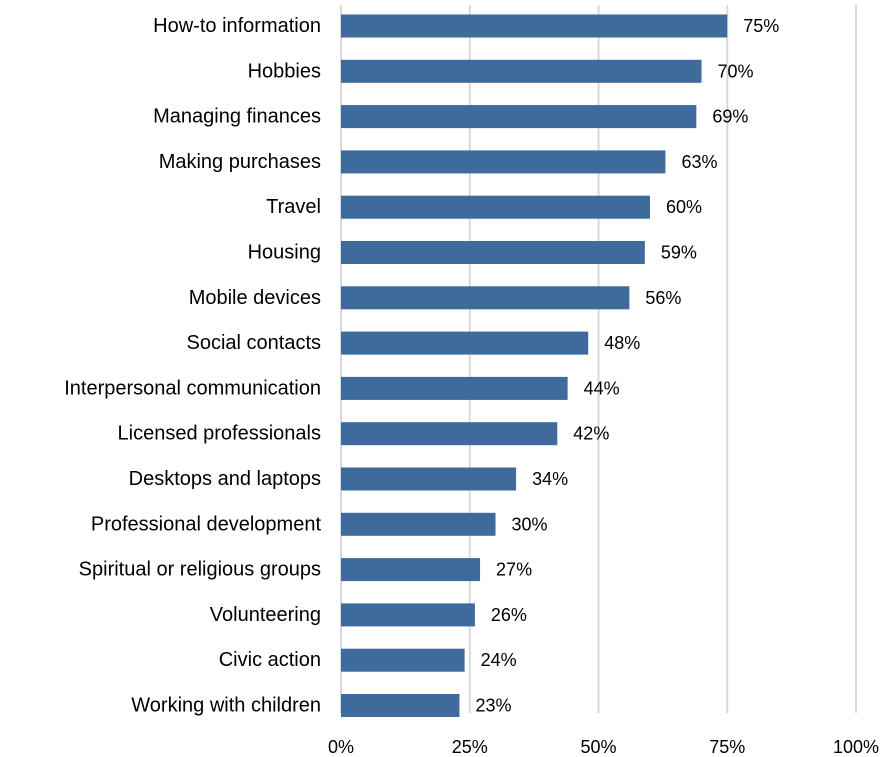 The image size is (890, 757). Describe the element at coordinates (550, 479) in the screenshot. I see `data-label: 34%` at that location.